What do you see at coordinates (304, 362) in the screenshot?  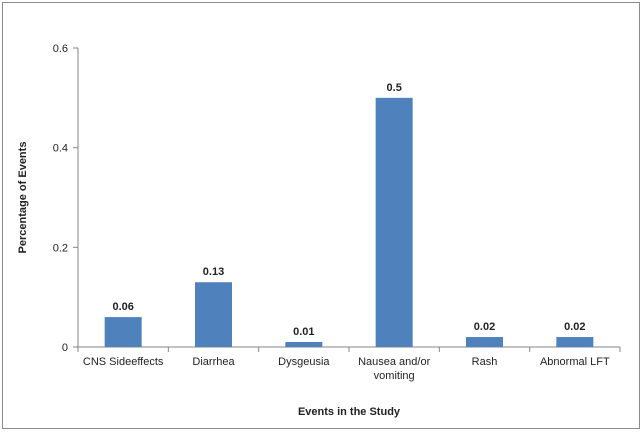 I see `category-label: Dysgeusia` at bounding box center [304, 362].